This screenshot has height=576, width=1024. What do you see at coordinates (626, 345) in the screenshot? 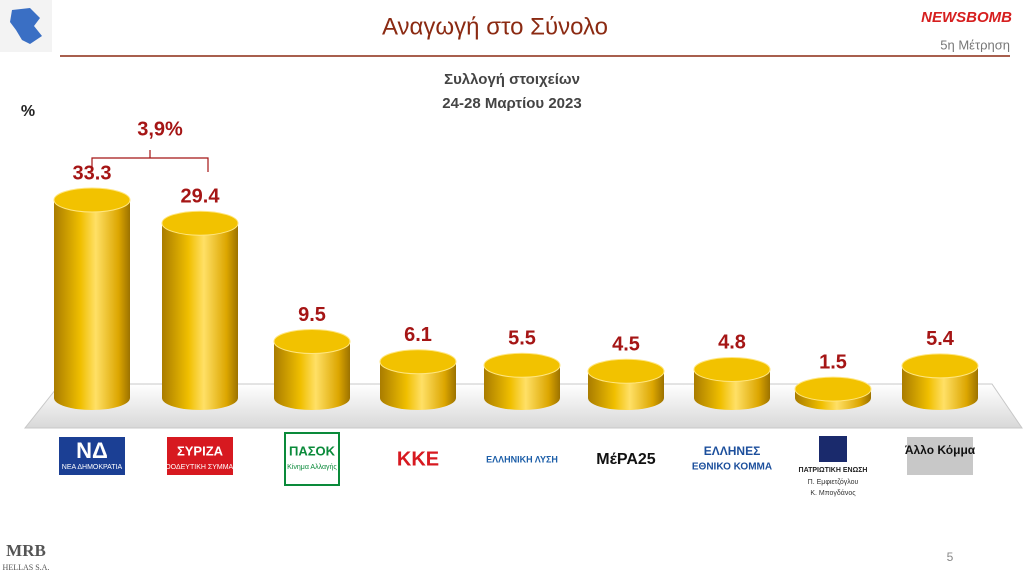
I see `value-label: 4.5` at bounding box center [626, 345].